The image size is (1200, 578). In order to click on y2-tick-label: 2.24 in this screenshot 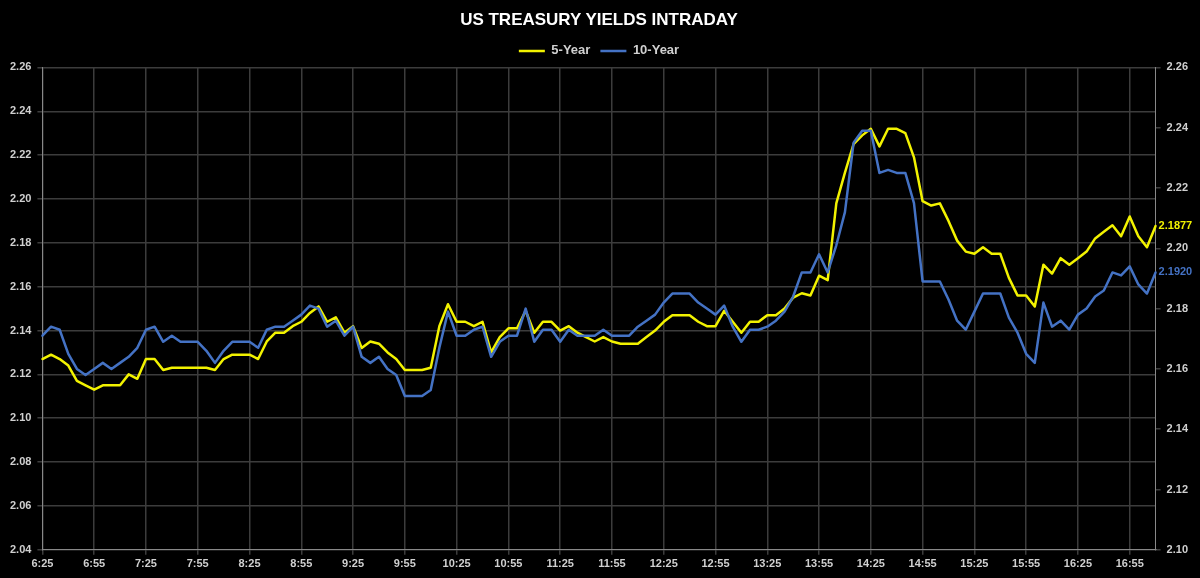, I will do `click(1177, 126)`.